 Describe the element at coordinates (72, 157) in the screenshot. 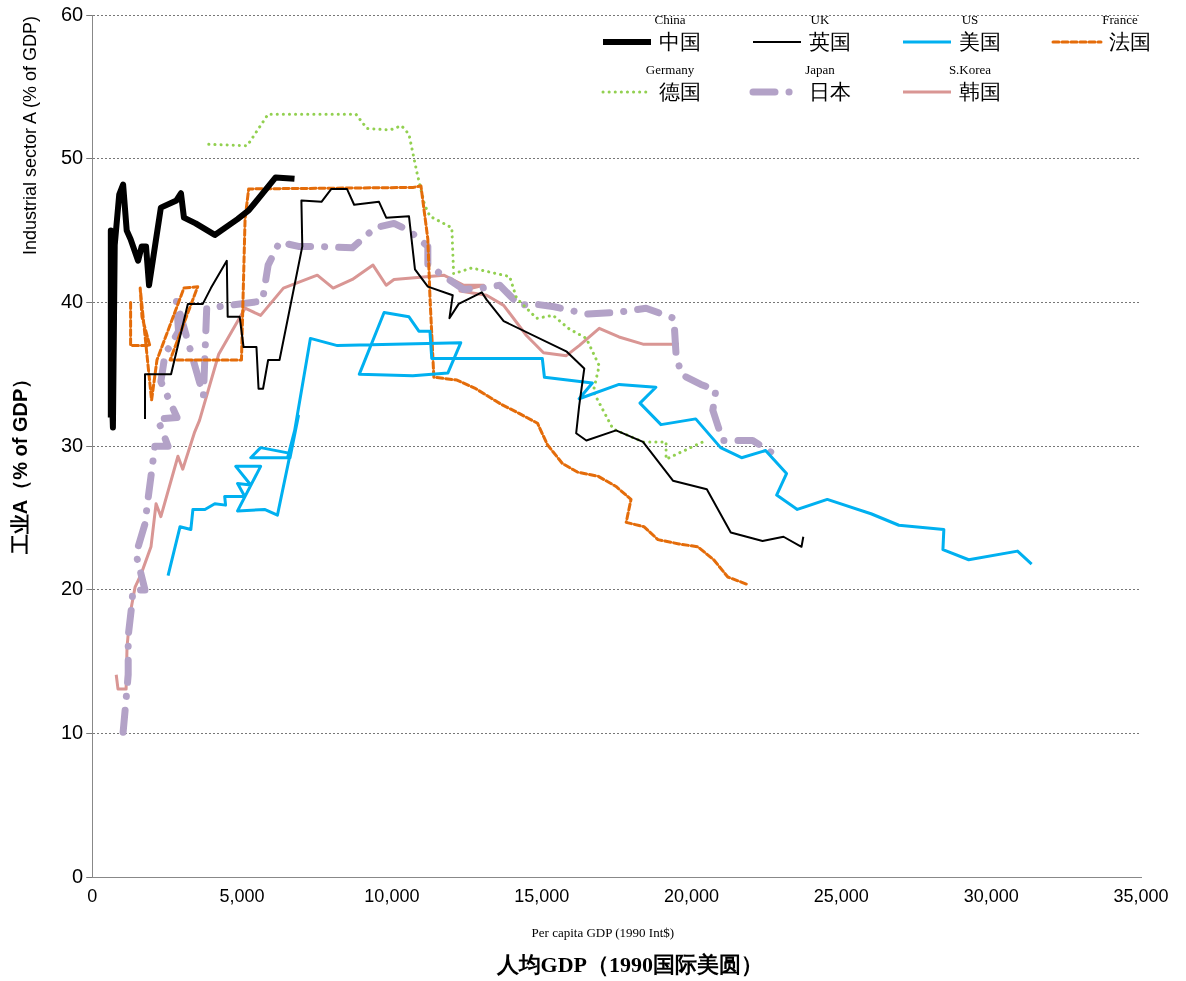

I see `y-tick-label: 50` at that location.